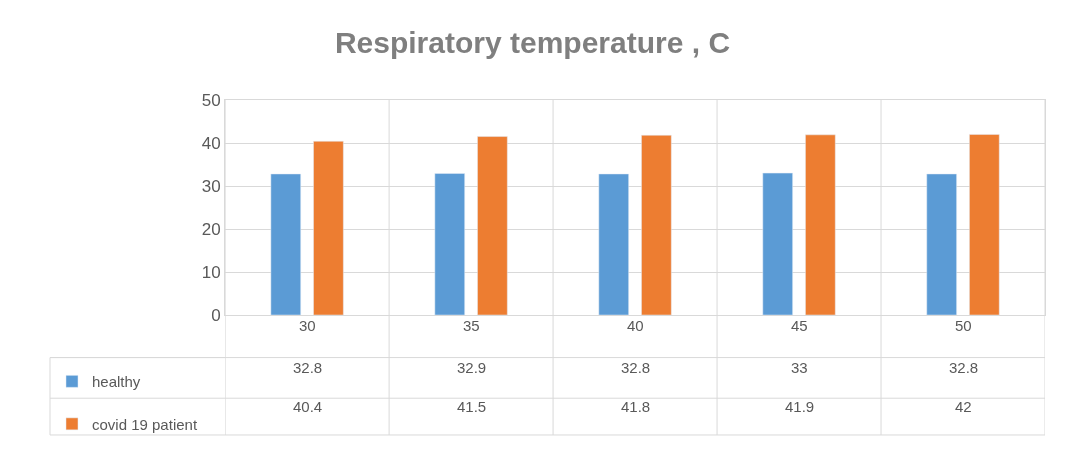  I want to click on legend-label: covid 19 patient, so click(144, 424).